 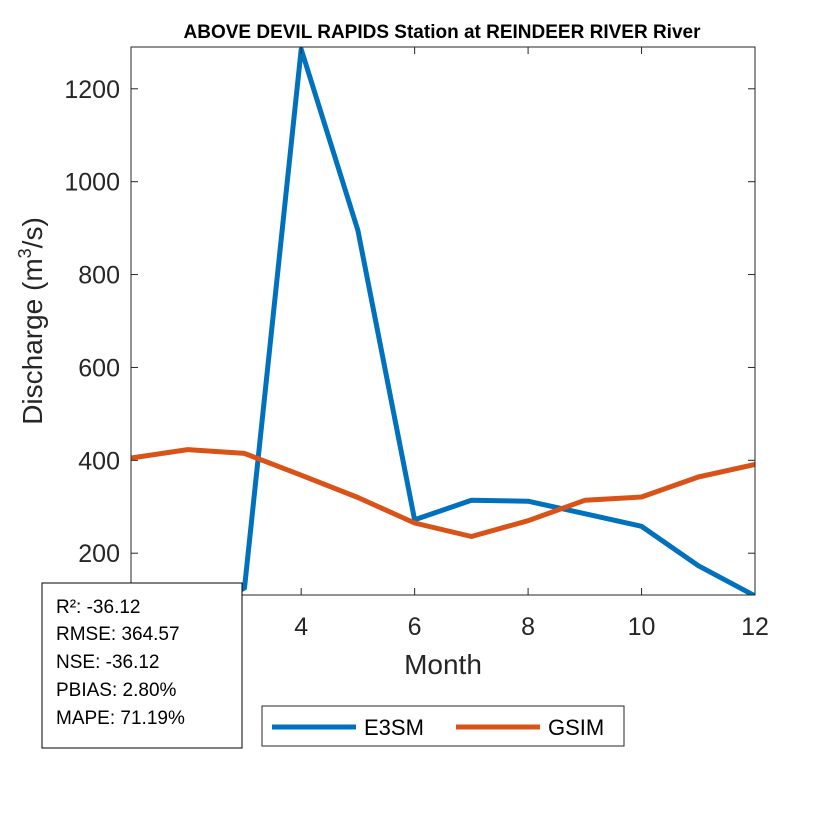 What do you see at coordinates (443, 493) in the screenshot?
I see `series-line-gsim` at bounding box center [443, 493].